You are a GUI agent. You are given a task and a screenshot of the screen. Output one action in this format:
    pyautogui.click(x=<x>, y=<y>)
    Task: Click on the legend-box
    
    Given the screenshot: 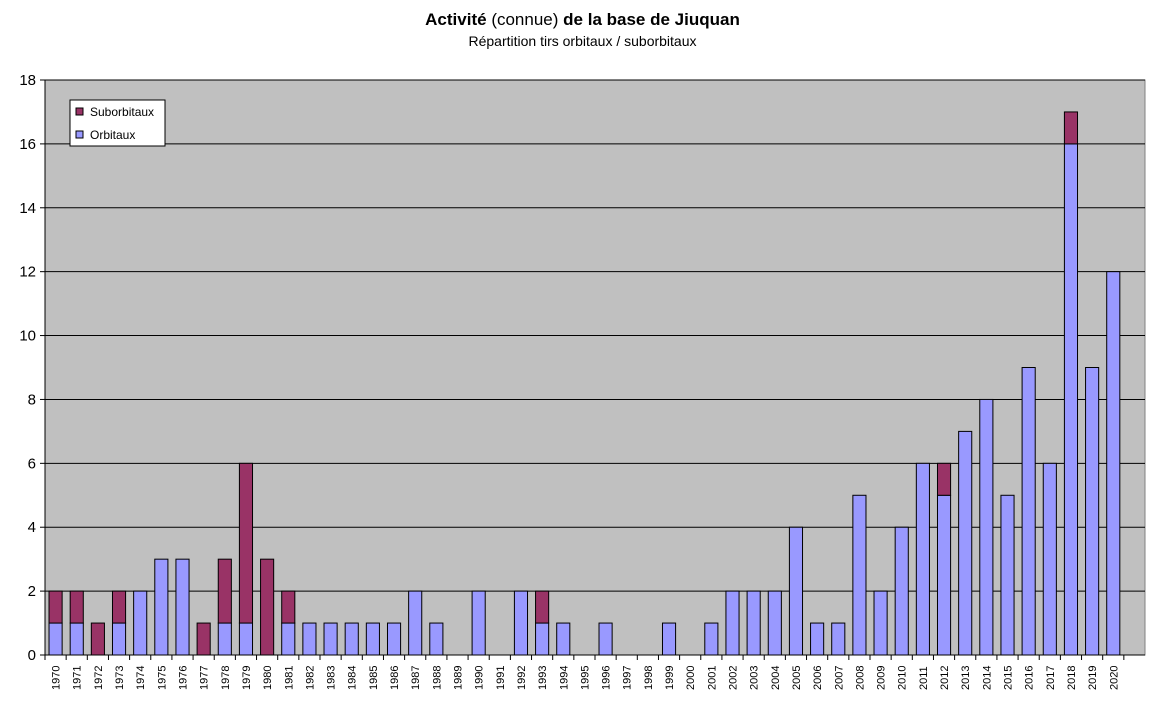 What is the action you would take?
    pyautogui.click(x=117, y=123)
    